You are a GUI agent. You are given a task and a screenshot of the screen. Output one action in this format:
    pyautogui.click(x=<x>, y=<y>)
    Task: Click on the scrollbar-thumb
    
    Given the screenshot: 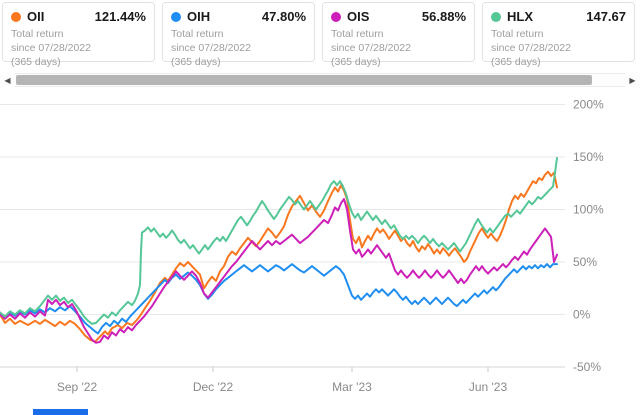 What is the action you would take?
    pyautogui.click(x=304, y=80)
    